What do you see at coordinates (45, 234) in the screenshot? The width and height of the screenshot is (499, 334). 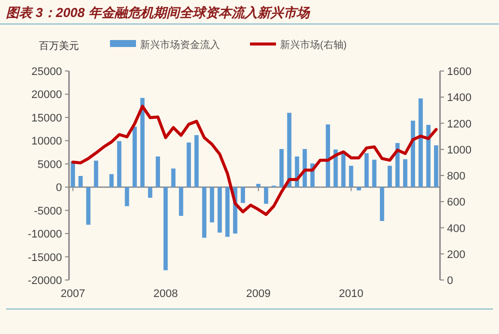 I see `y-tick-label: -10000` at bounding box center [45, 234].